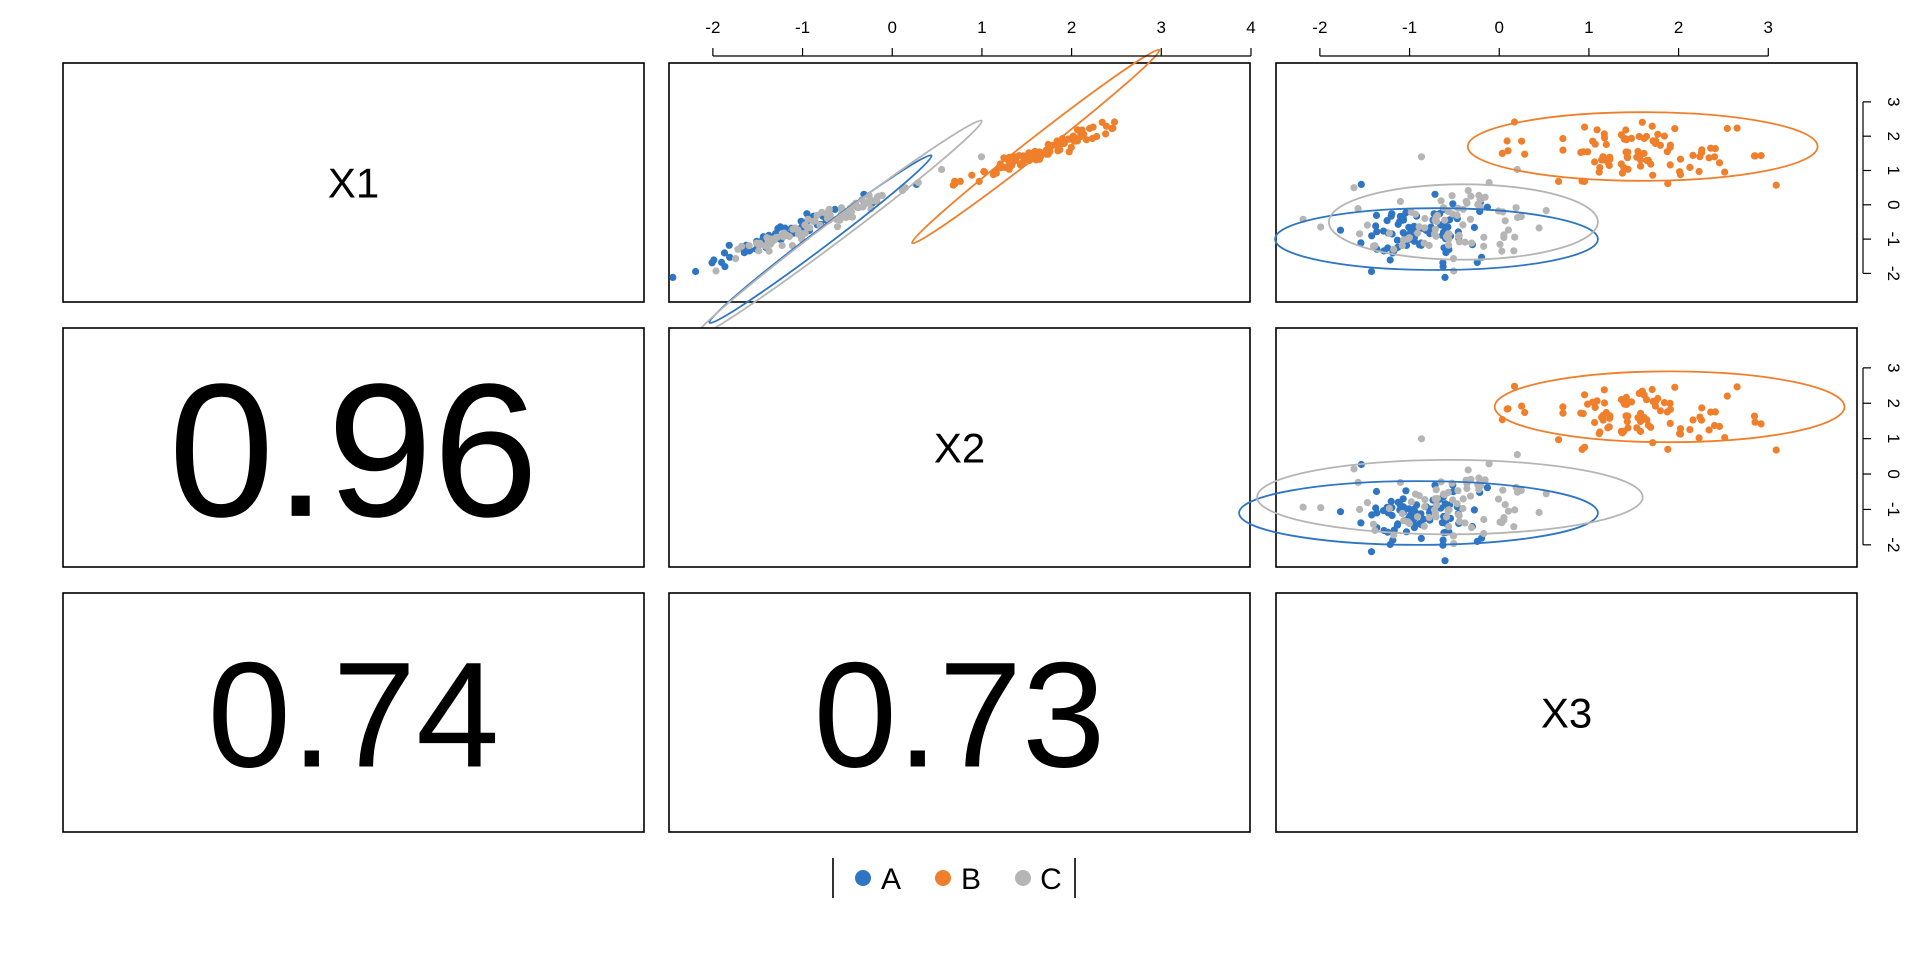 The height and width of the screenshot is (960, 1920). I want to click on correlation-label: 0.73, so click(960, 715).